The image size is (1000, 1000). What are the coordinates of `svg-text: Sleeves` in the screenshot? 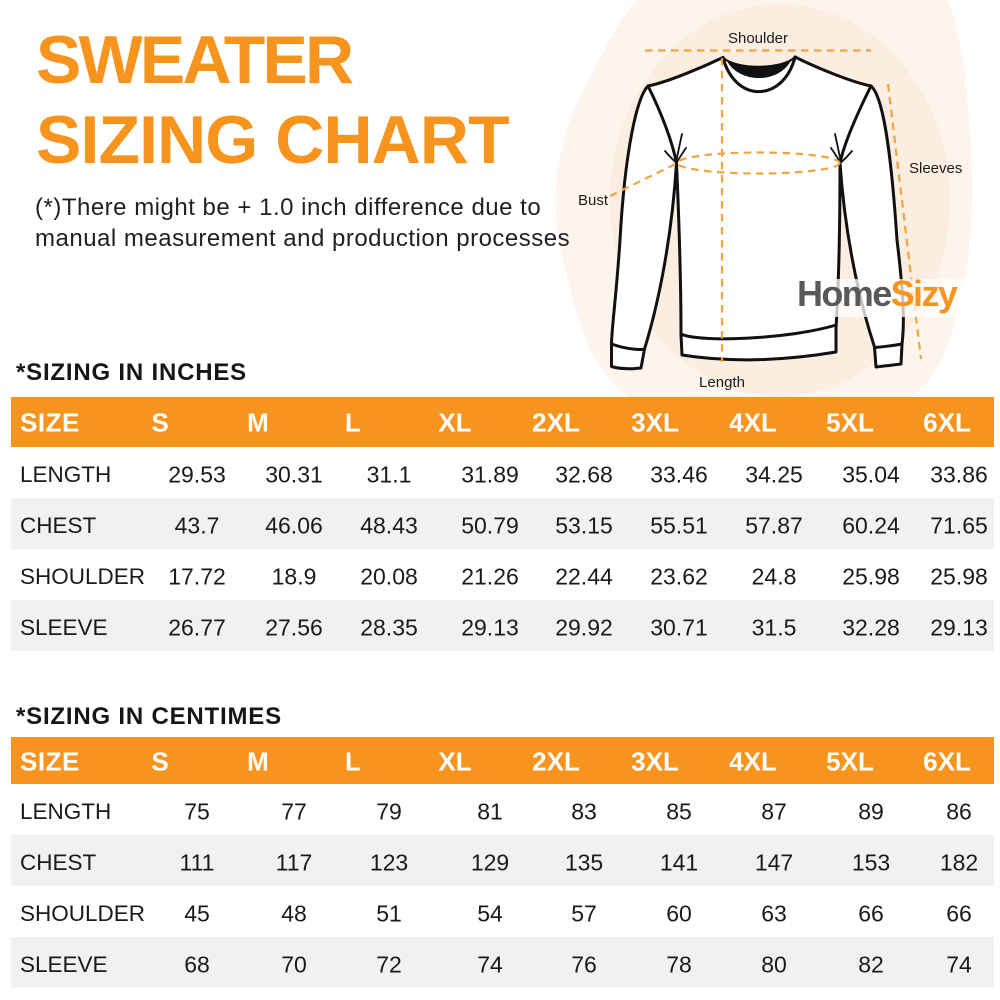 It's located at (935, 168).